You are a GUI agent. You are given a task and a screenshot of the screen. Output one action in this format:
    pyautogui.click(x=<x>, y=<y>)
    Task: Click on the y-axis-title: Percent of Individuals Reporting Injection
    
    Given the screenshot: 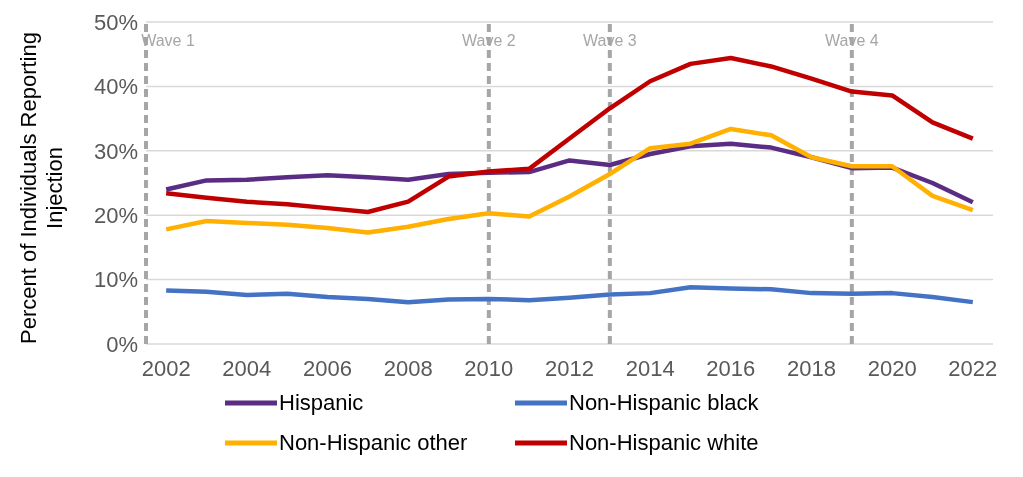 What is the action you would take?
    pyautogui.click(x=41, y=188)
    